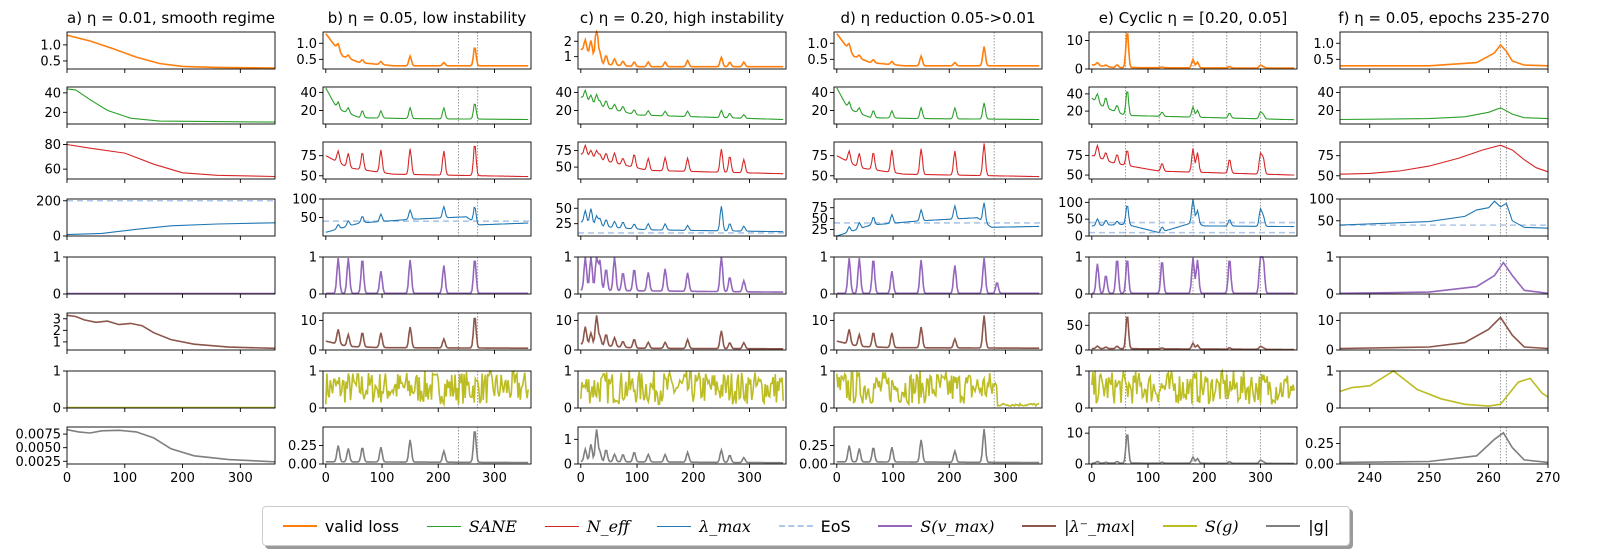  Describe the element at coordinates (240, 478) in the screenshot. I see `x-tick-label: 300` at that location.